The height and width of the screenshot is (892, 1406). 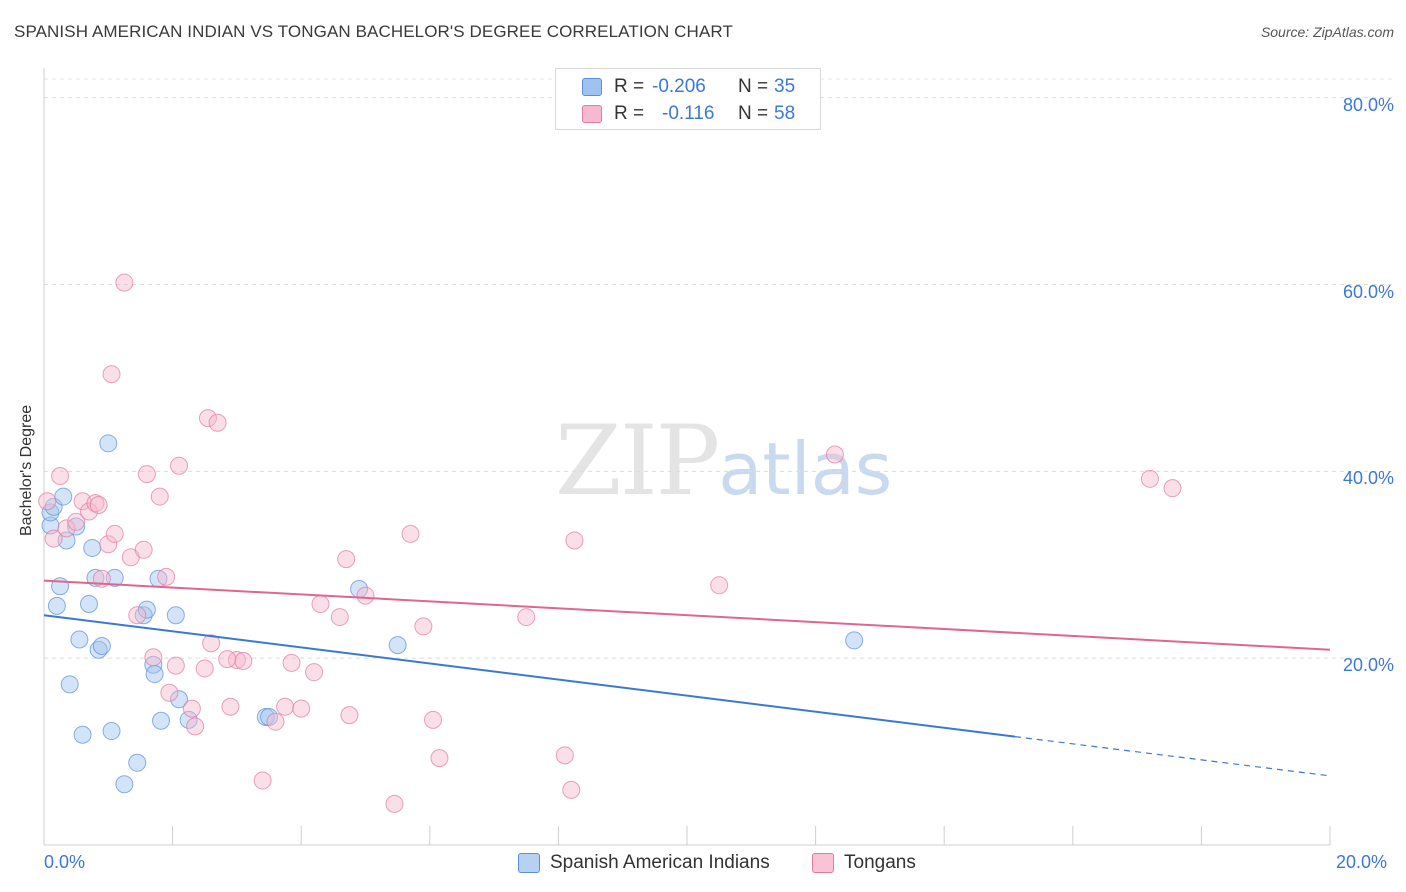 I want to click on legend-row-tongan: R = -0.116 N = 58, so click(x=688, y=114).